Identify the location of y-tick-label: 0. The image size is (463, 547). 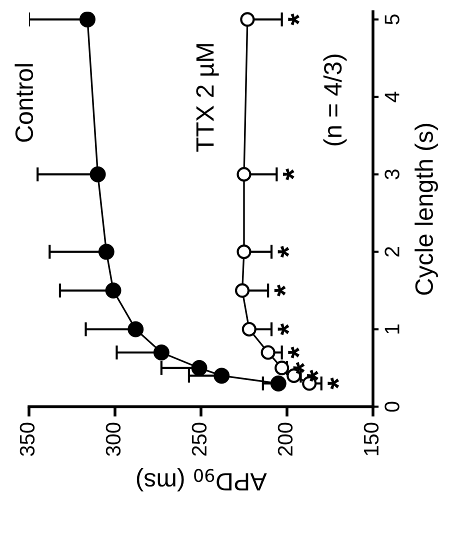
(392, 407).